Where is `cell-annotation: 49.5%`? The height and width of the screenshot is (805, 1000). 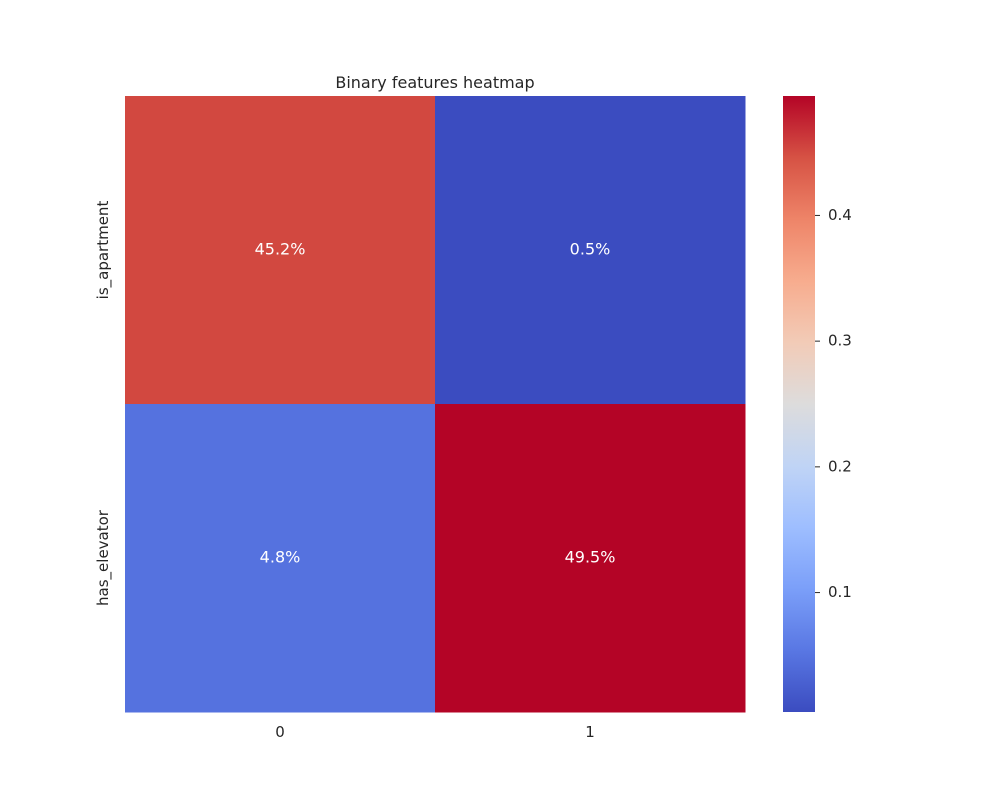 cell-annotation: 49.5% is located at coordinates (590, 557).